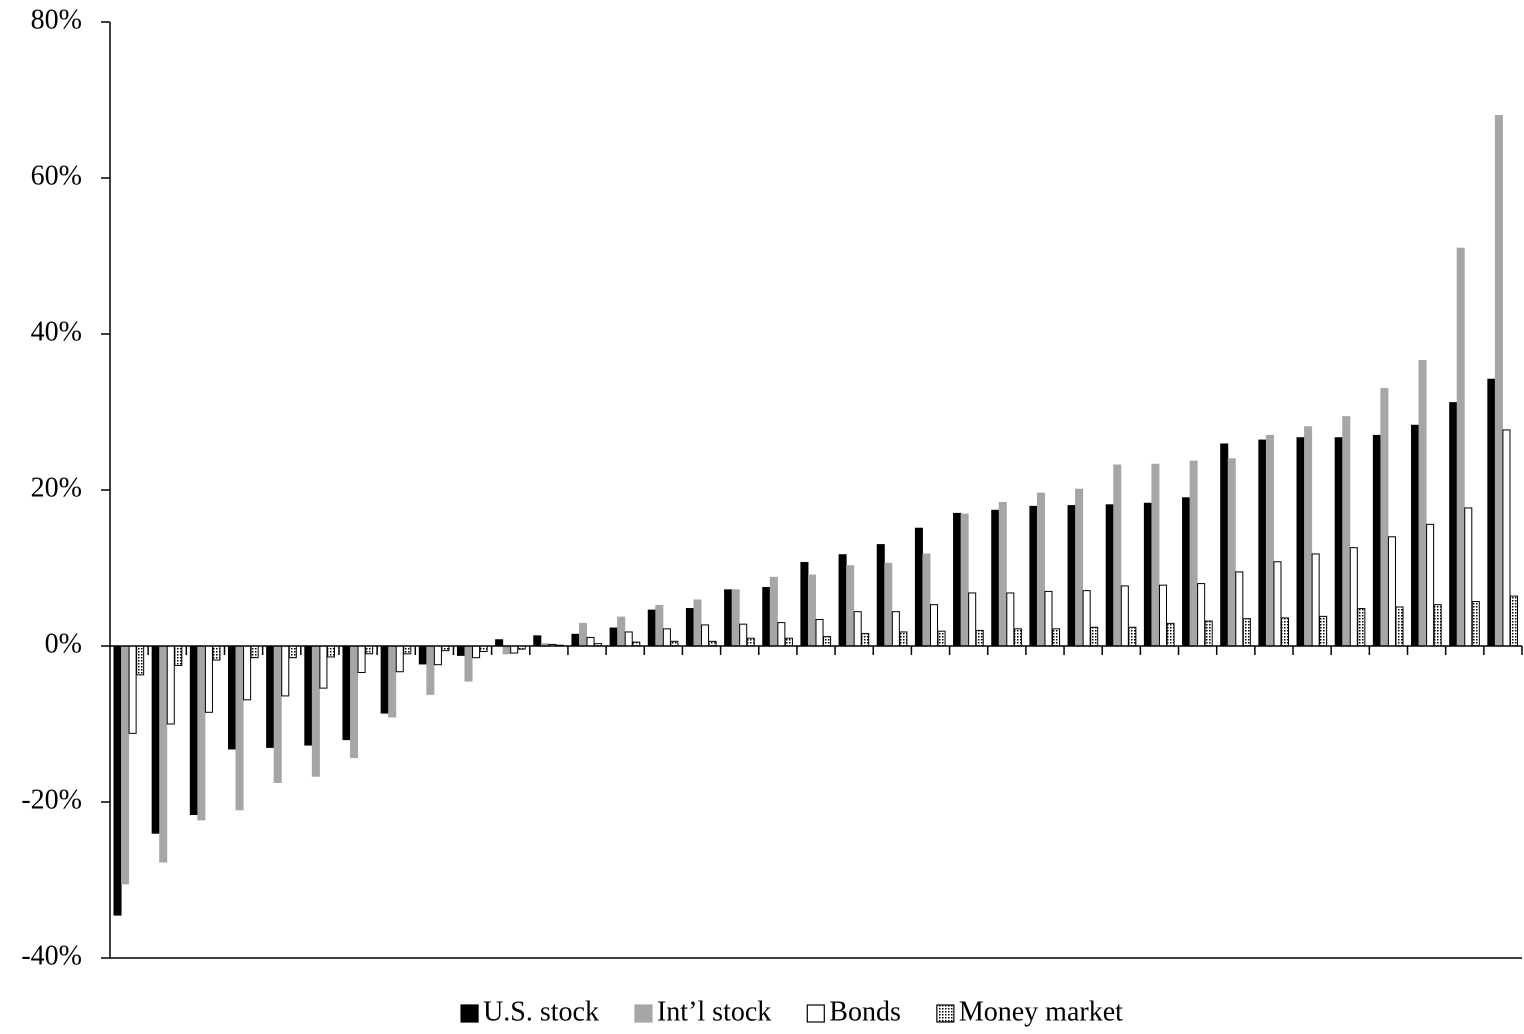 The image size is (1524, 1034). Describe the element at coordinates (56, 487) in the screenshot. I see `y-tick-label: 20%` at that location.